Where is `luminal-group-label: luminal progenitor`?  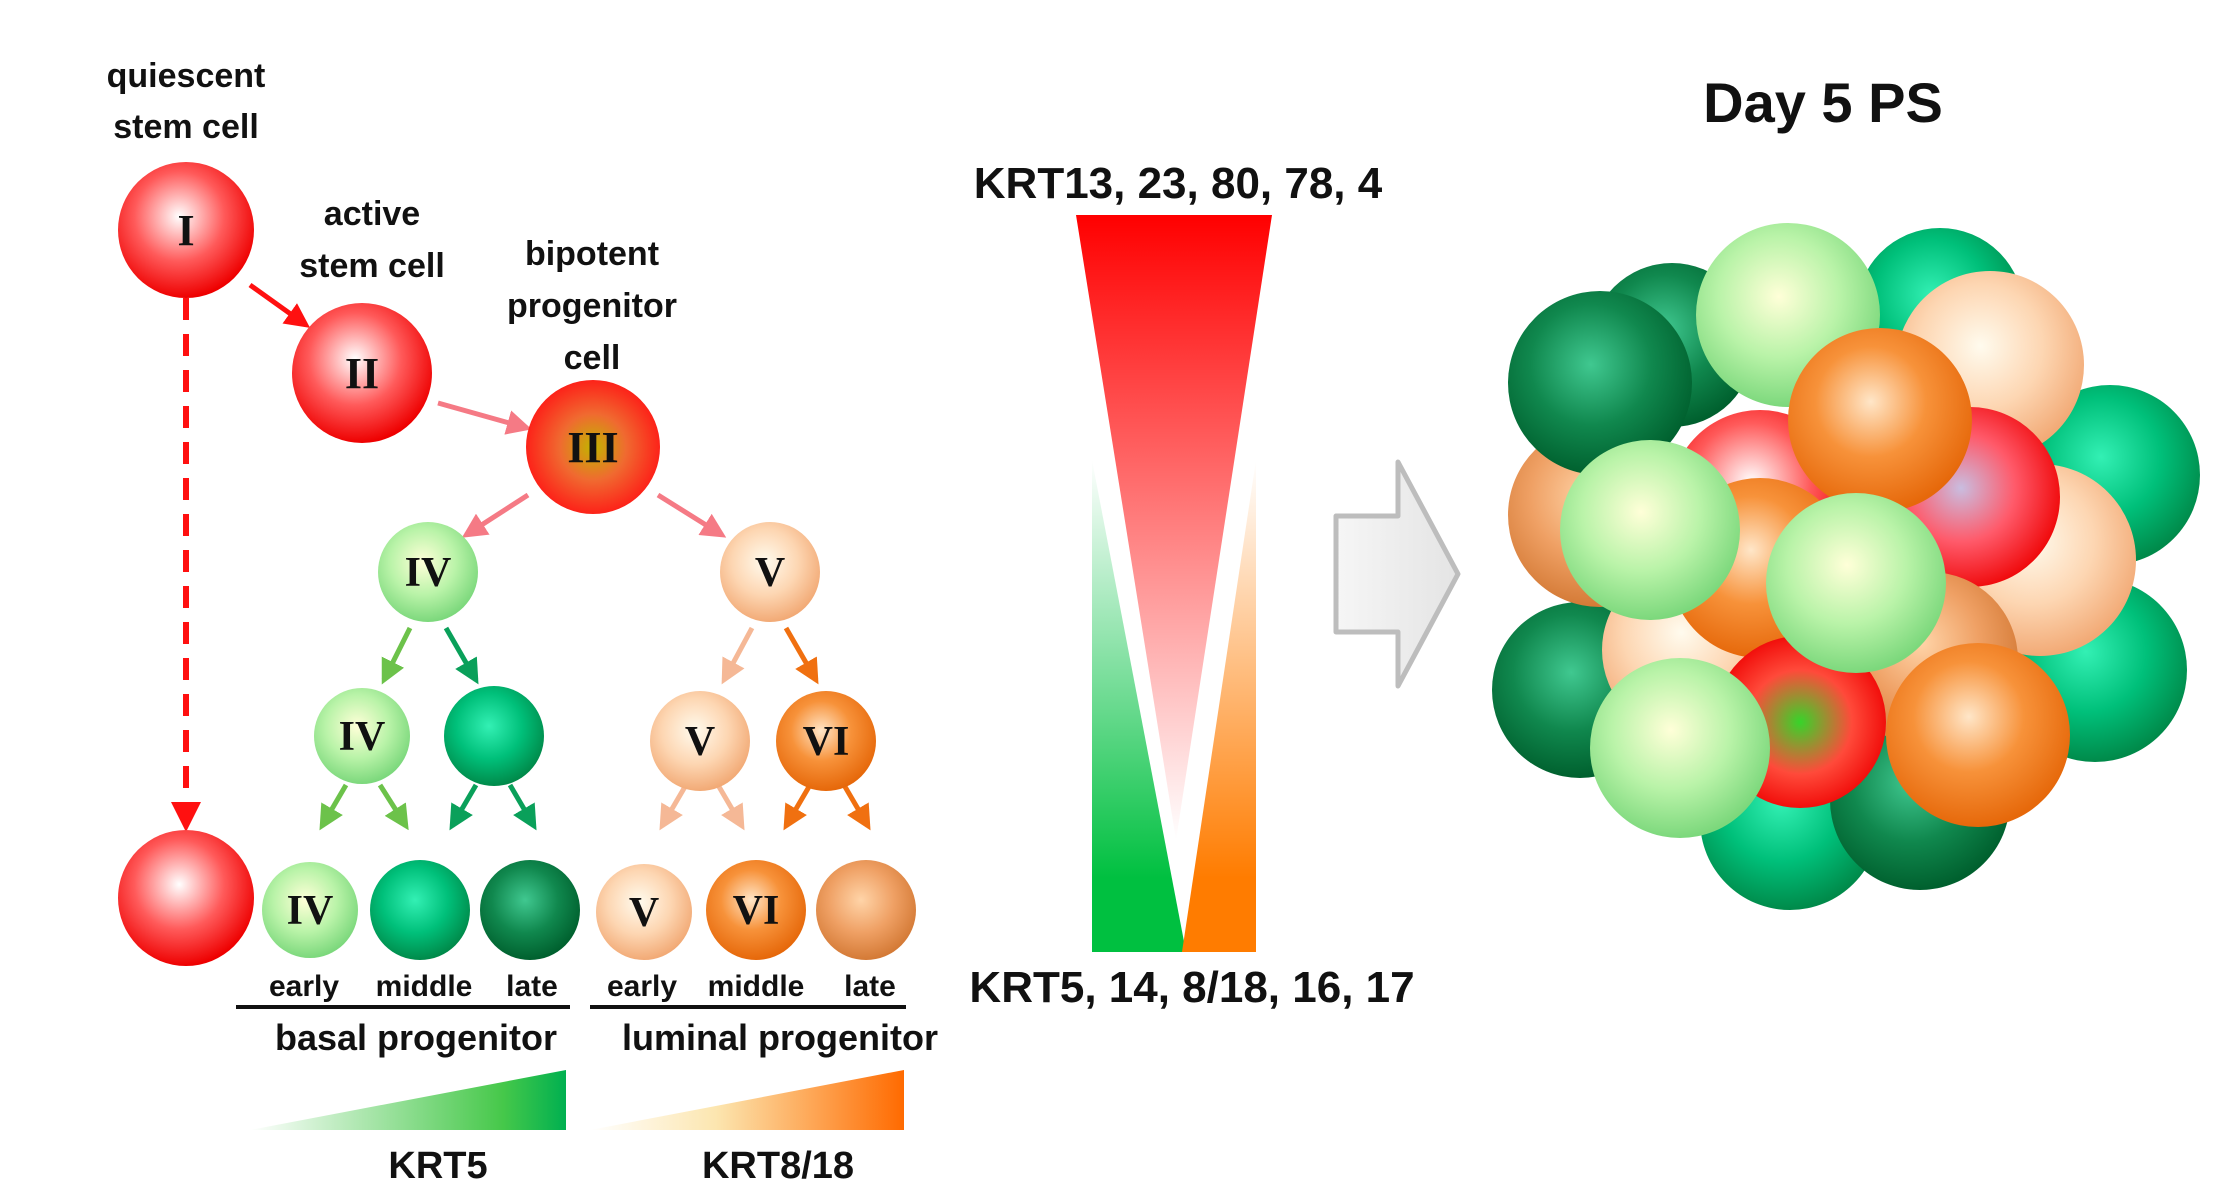
luminal-group-label: luminal progenitor is located at coordinates (780, 1037).